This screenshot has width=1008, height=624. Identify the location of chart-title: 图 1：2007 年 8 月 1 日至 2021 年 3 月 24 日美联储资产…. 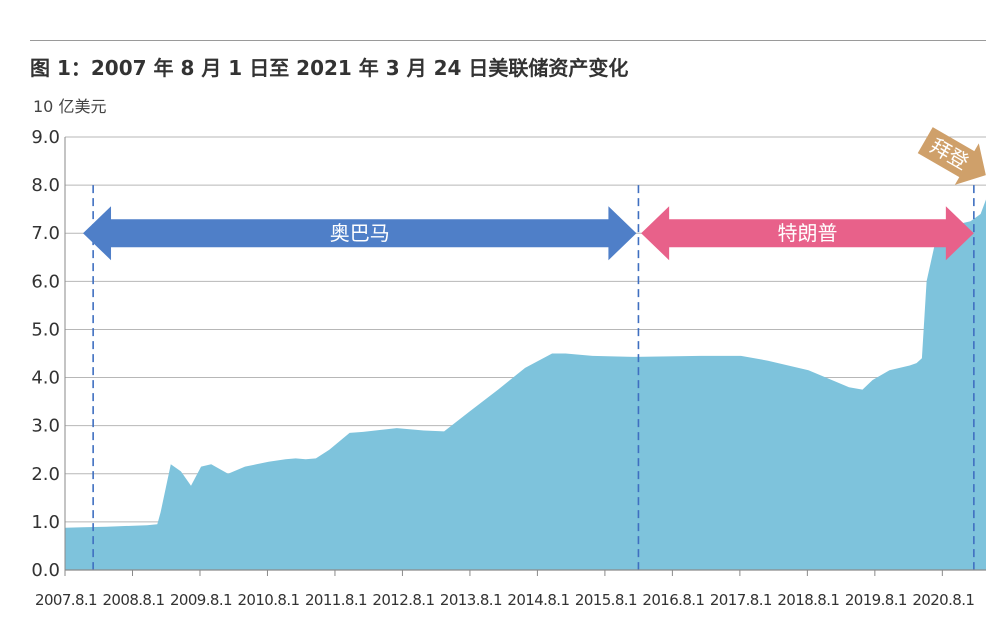
(329, 68).